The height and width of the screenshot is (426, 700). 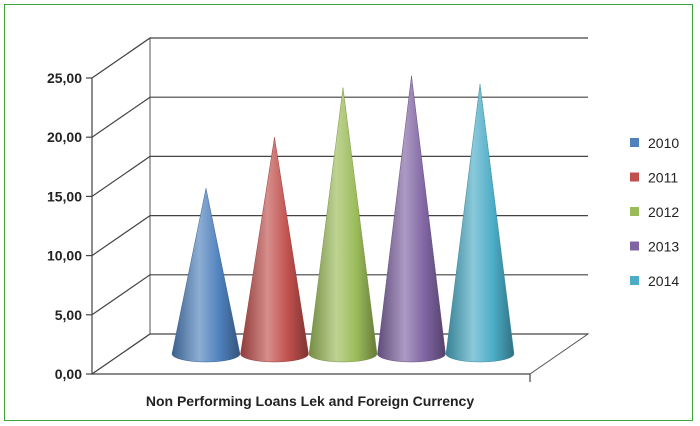 What do you see at coordinates (64, 196) in the screenshot?
I see `y-tick-label: 15,00` at bounding box center [64, 196].